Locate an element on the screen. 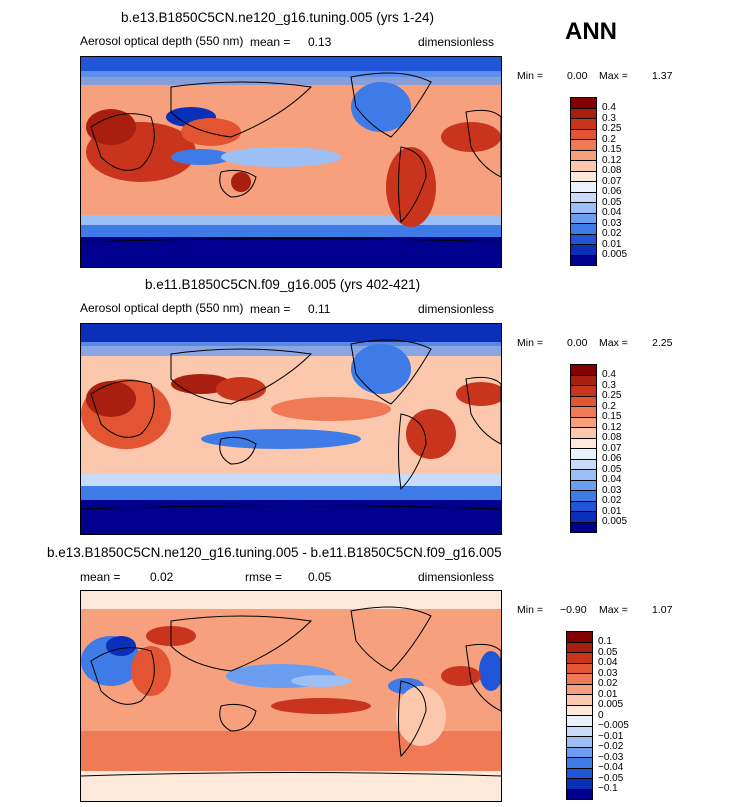 The image size is (733, 807). panel1-map-svg is located at coordinates (291, 162).